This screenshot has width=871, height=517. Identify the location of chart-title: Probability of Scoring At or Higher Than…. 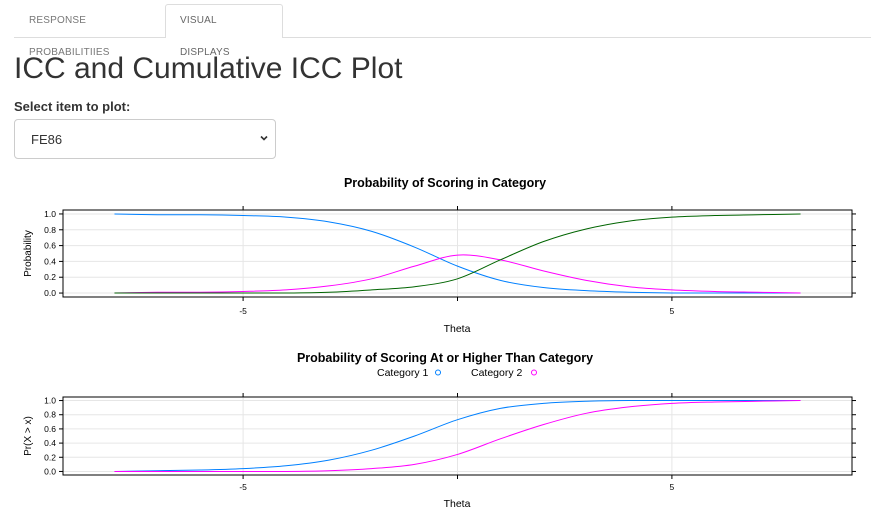
(445, 358).